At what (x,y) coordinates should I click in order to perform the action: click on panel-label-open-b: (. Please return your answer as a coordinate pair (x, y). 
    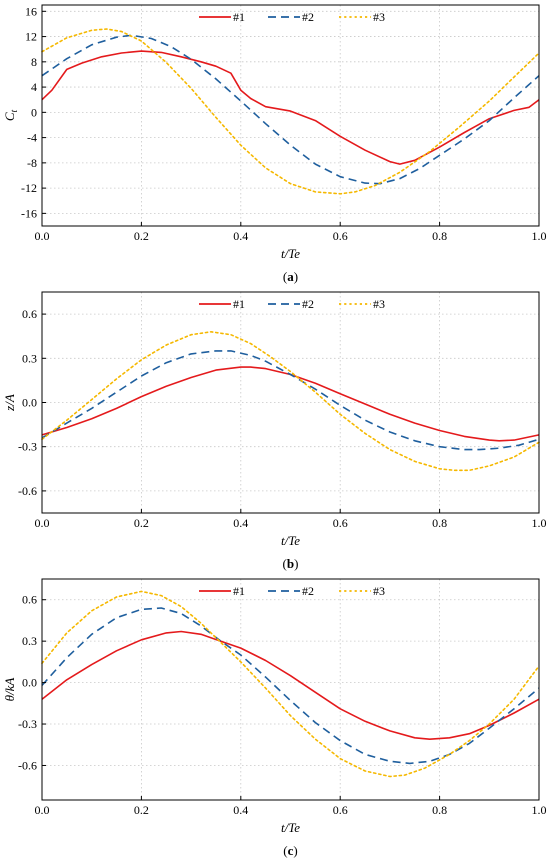
    Looking at the image, I should click on (285, 563).